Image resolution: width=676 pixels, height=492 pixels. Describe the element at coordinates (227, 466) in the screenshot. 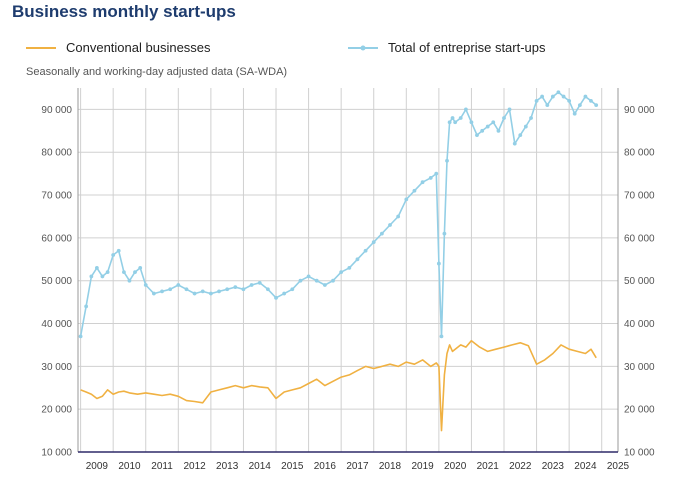

I see `x-tick-label: 2013` at that location.